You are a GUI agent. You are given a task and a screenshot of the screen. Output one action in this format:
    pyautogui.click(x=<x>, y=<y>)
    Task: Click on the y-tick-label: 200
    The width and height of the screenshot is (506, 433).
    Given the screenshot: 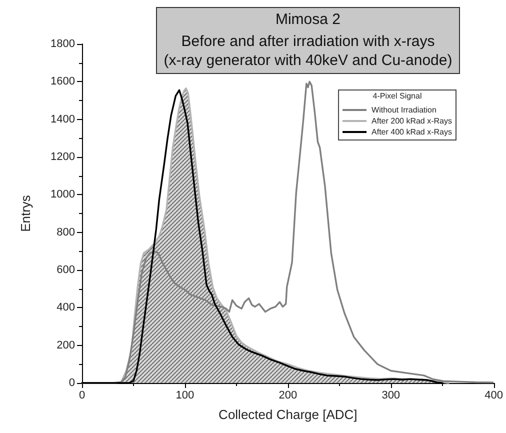 What is the action you would take?
    pyautogui.click(x=65, y=345)
    